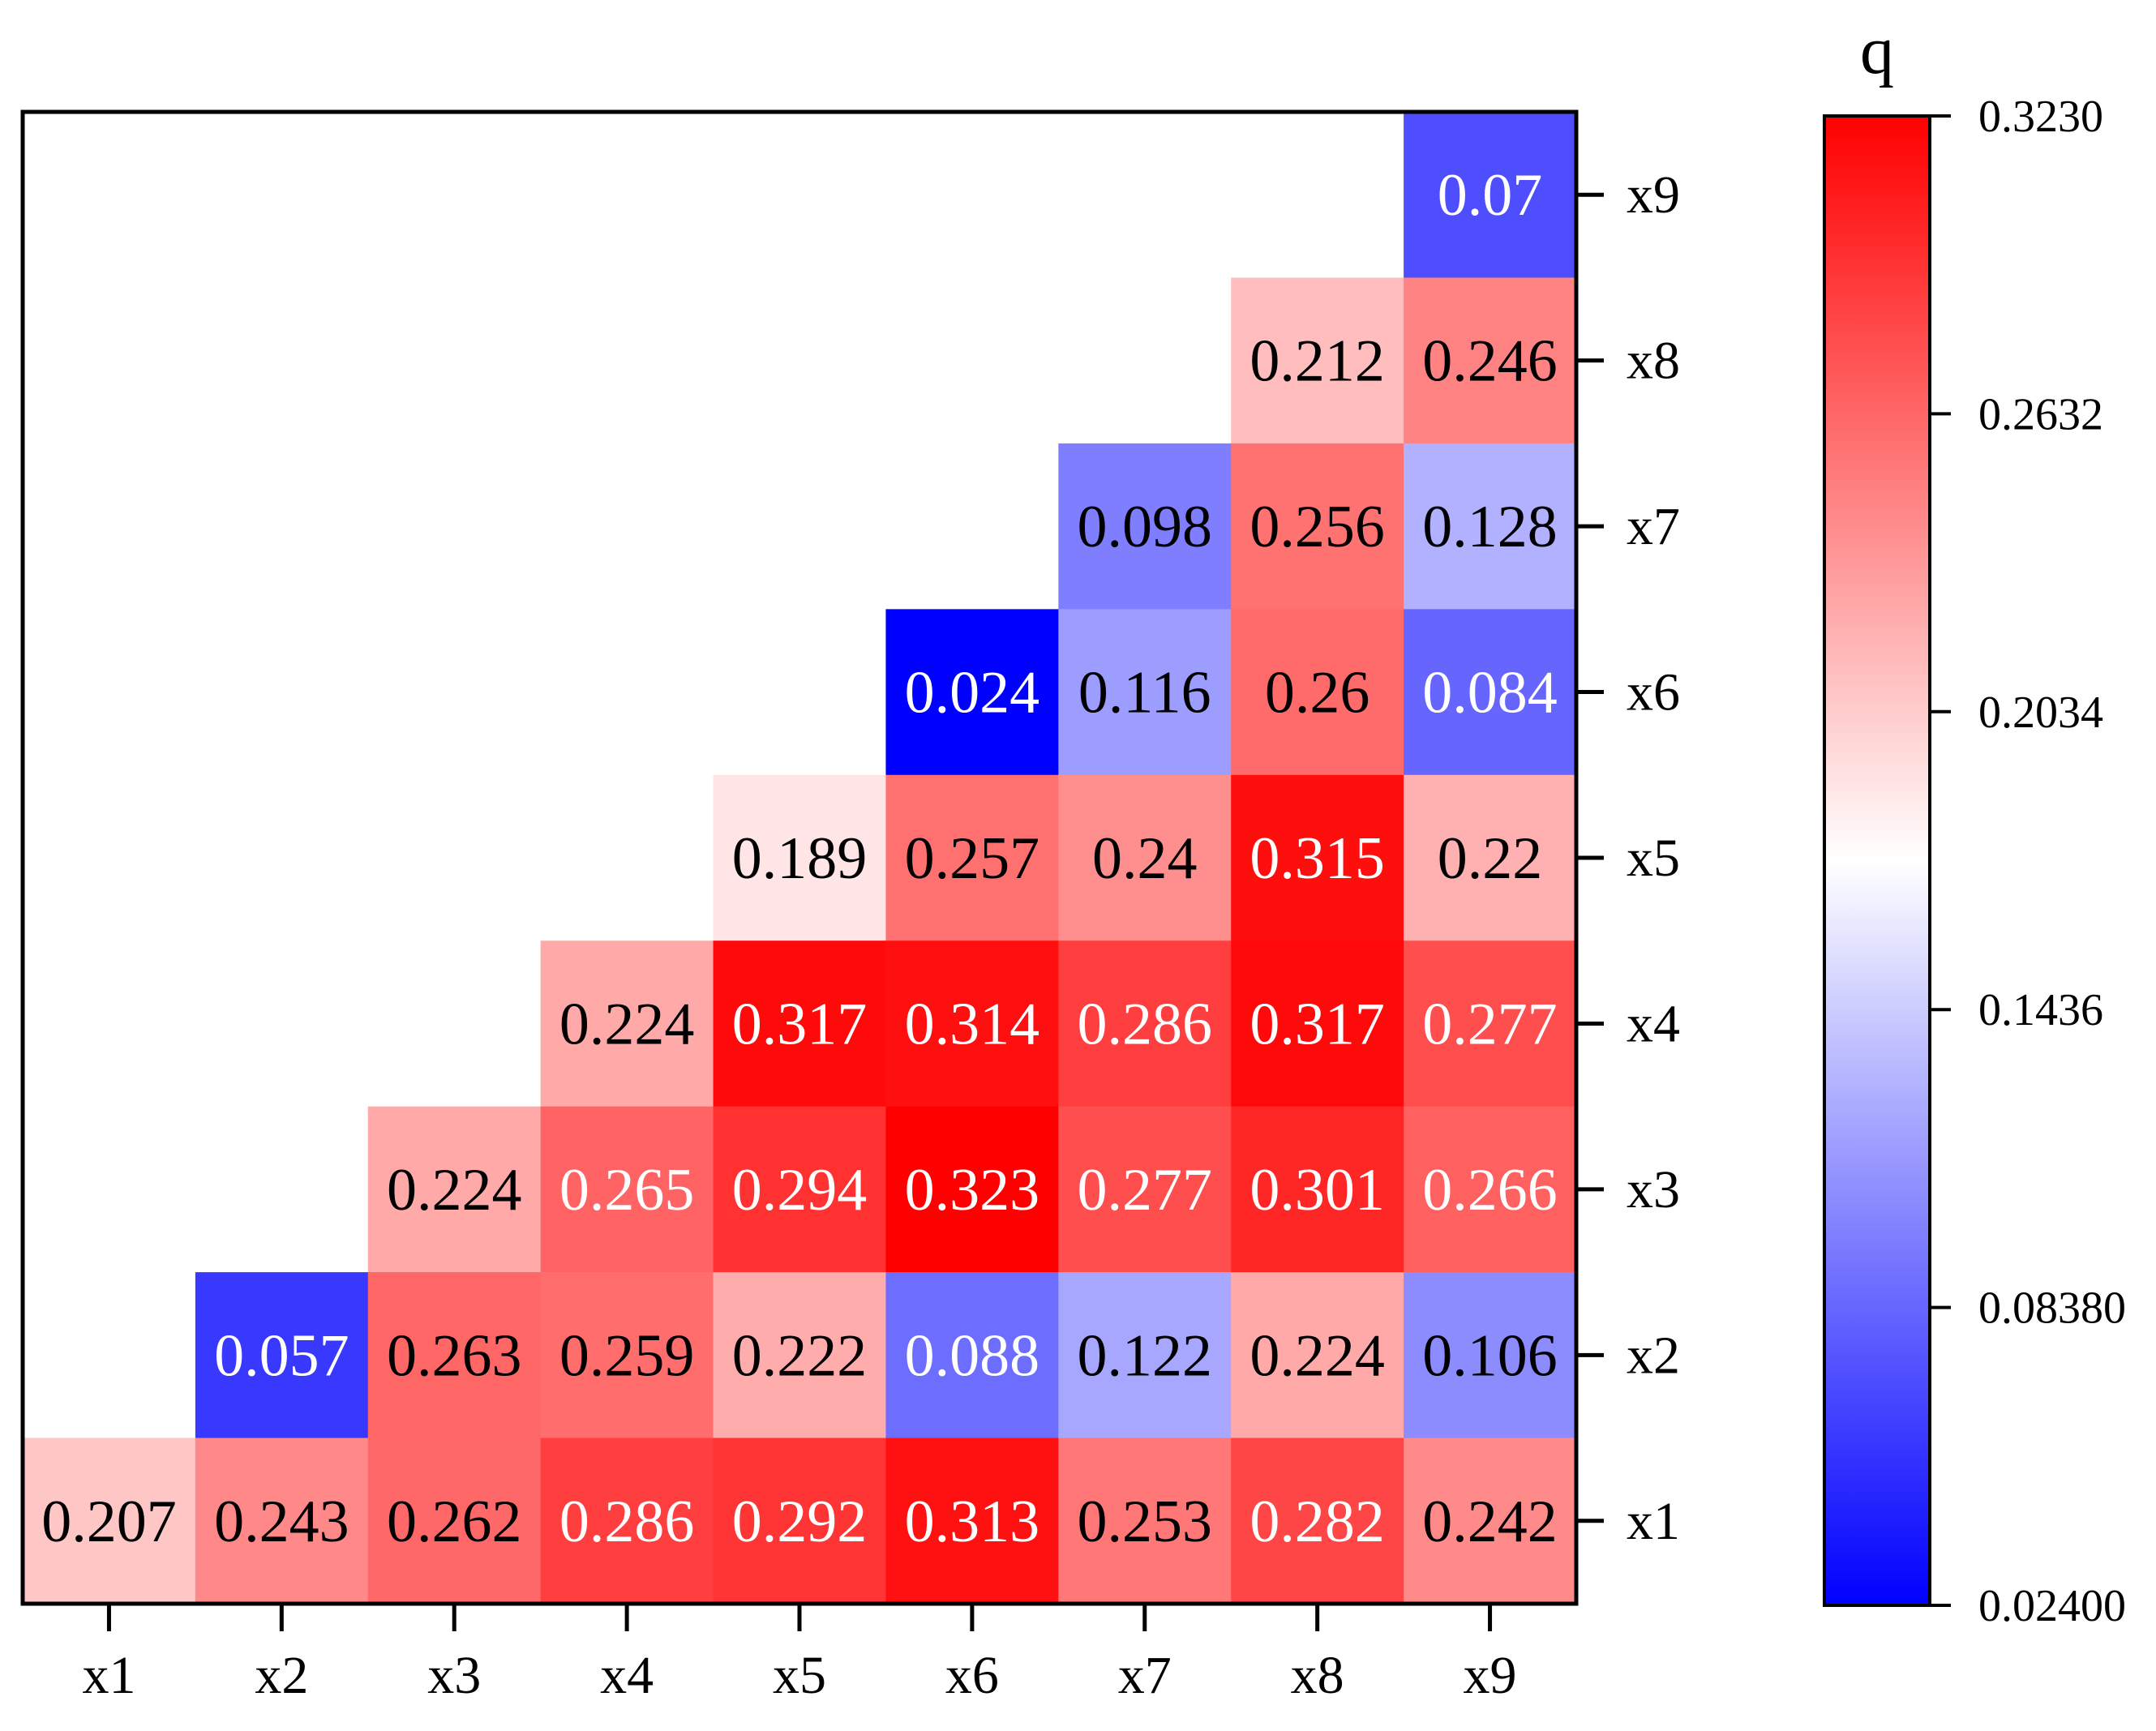 This screenshot has height=1731, width=2156. I want to click on heatmap-cell-x2-x6, so click(972, 1355).